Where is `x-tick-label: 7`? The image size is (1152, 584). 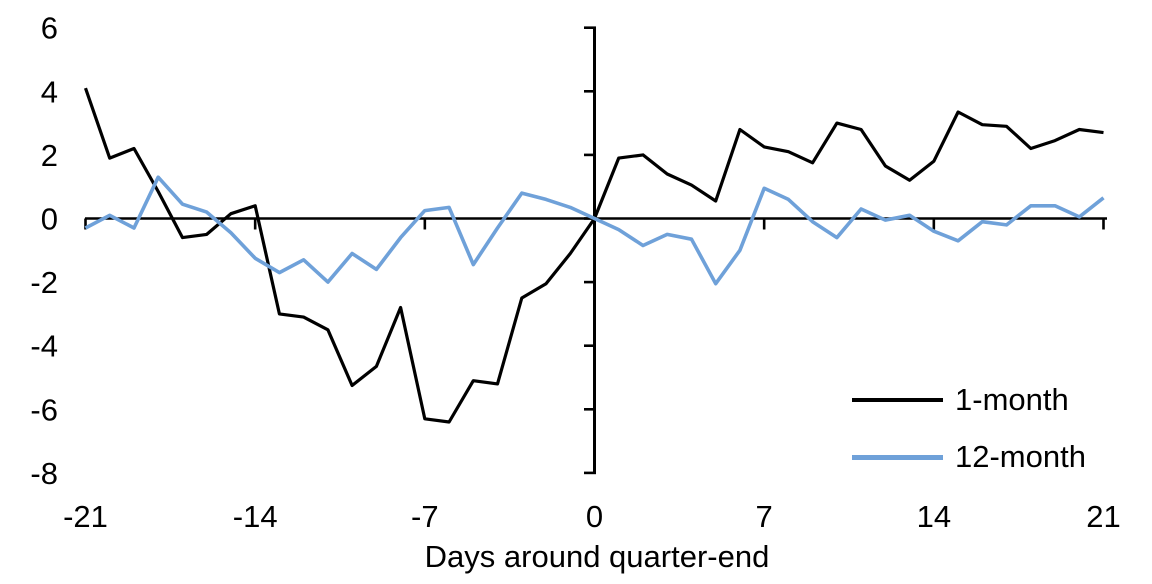
x-tick-label: 7 is located at coordinates (764, 516).